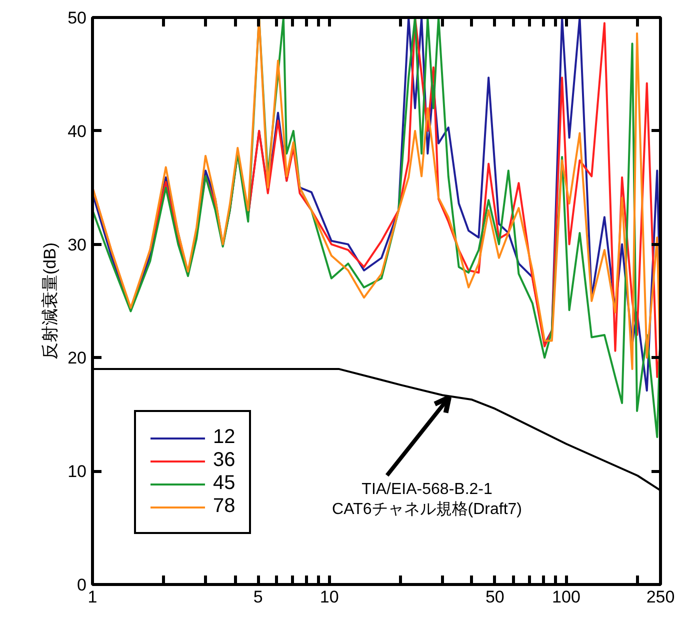  I want to click on y-tick-label: 50, so click(77, 18).